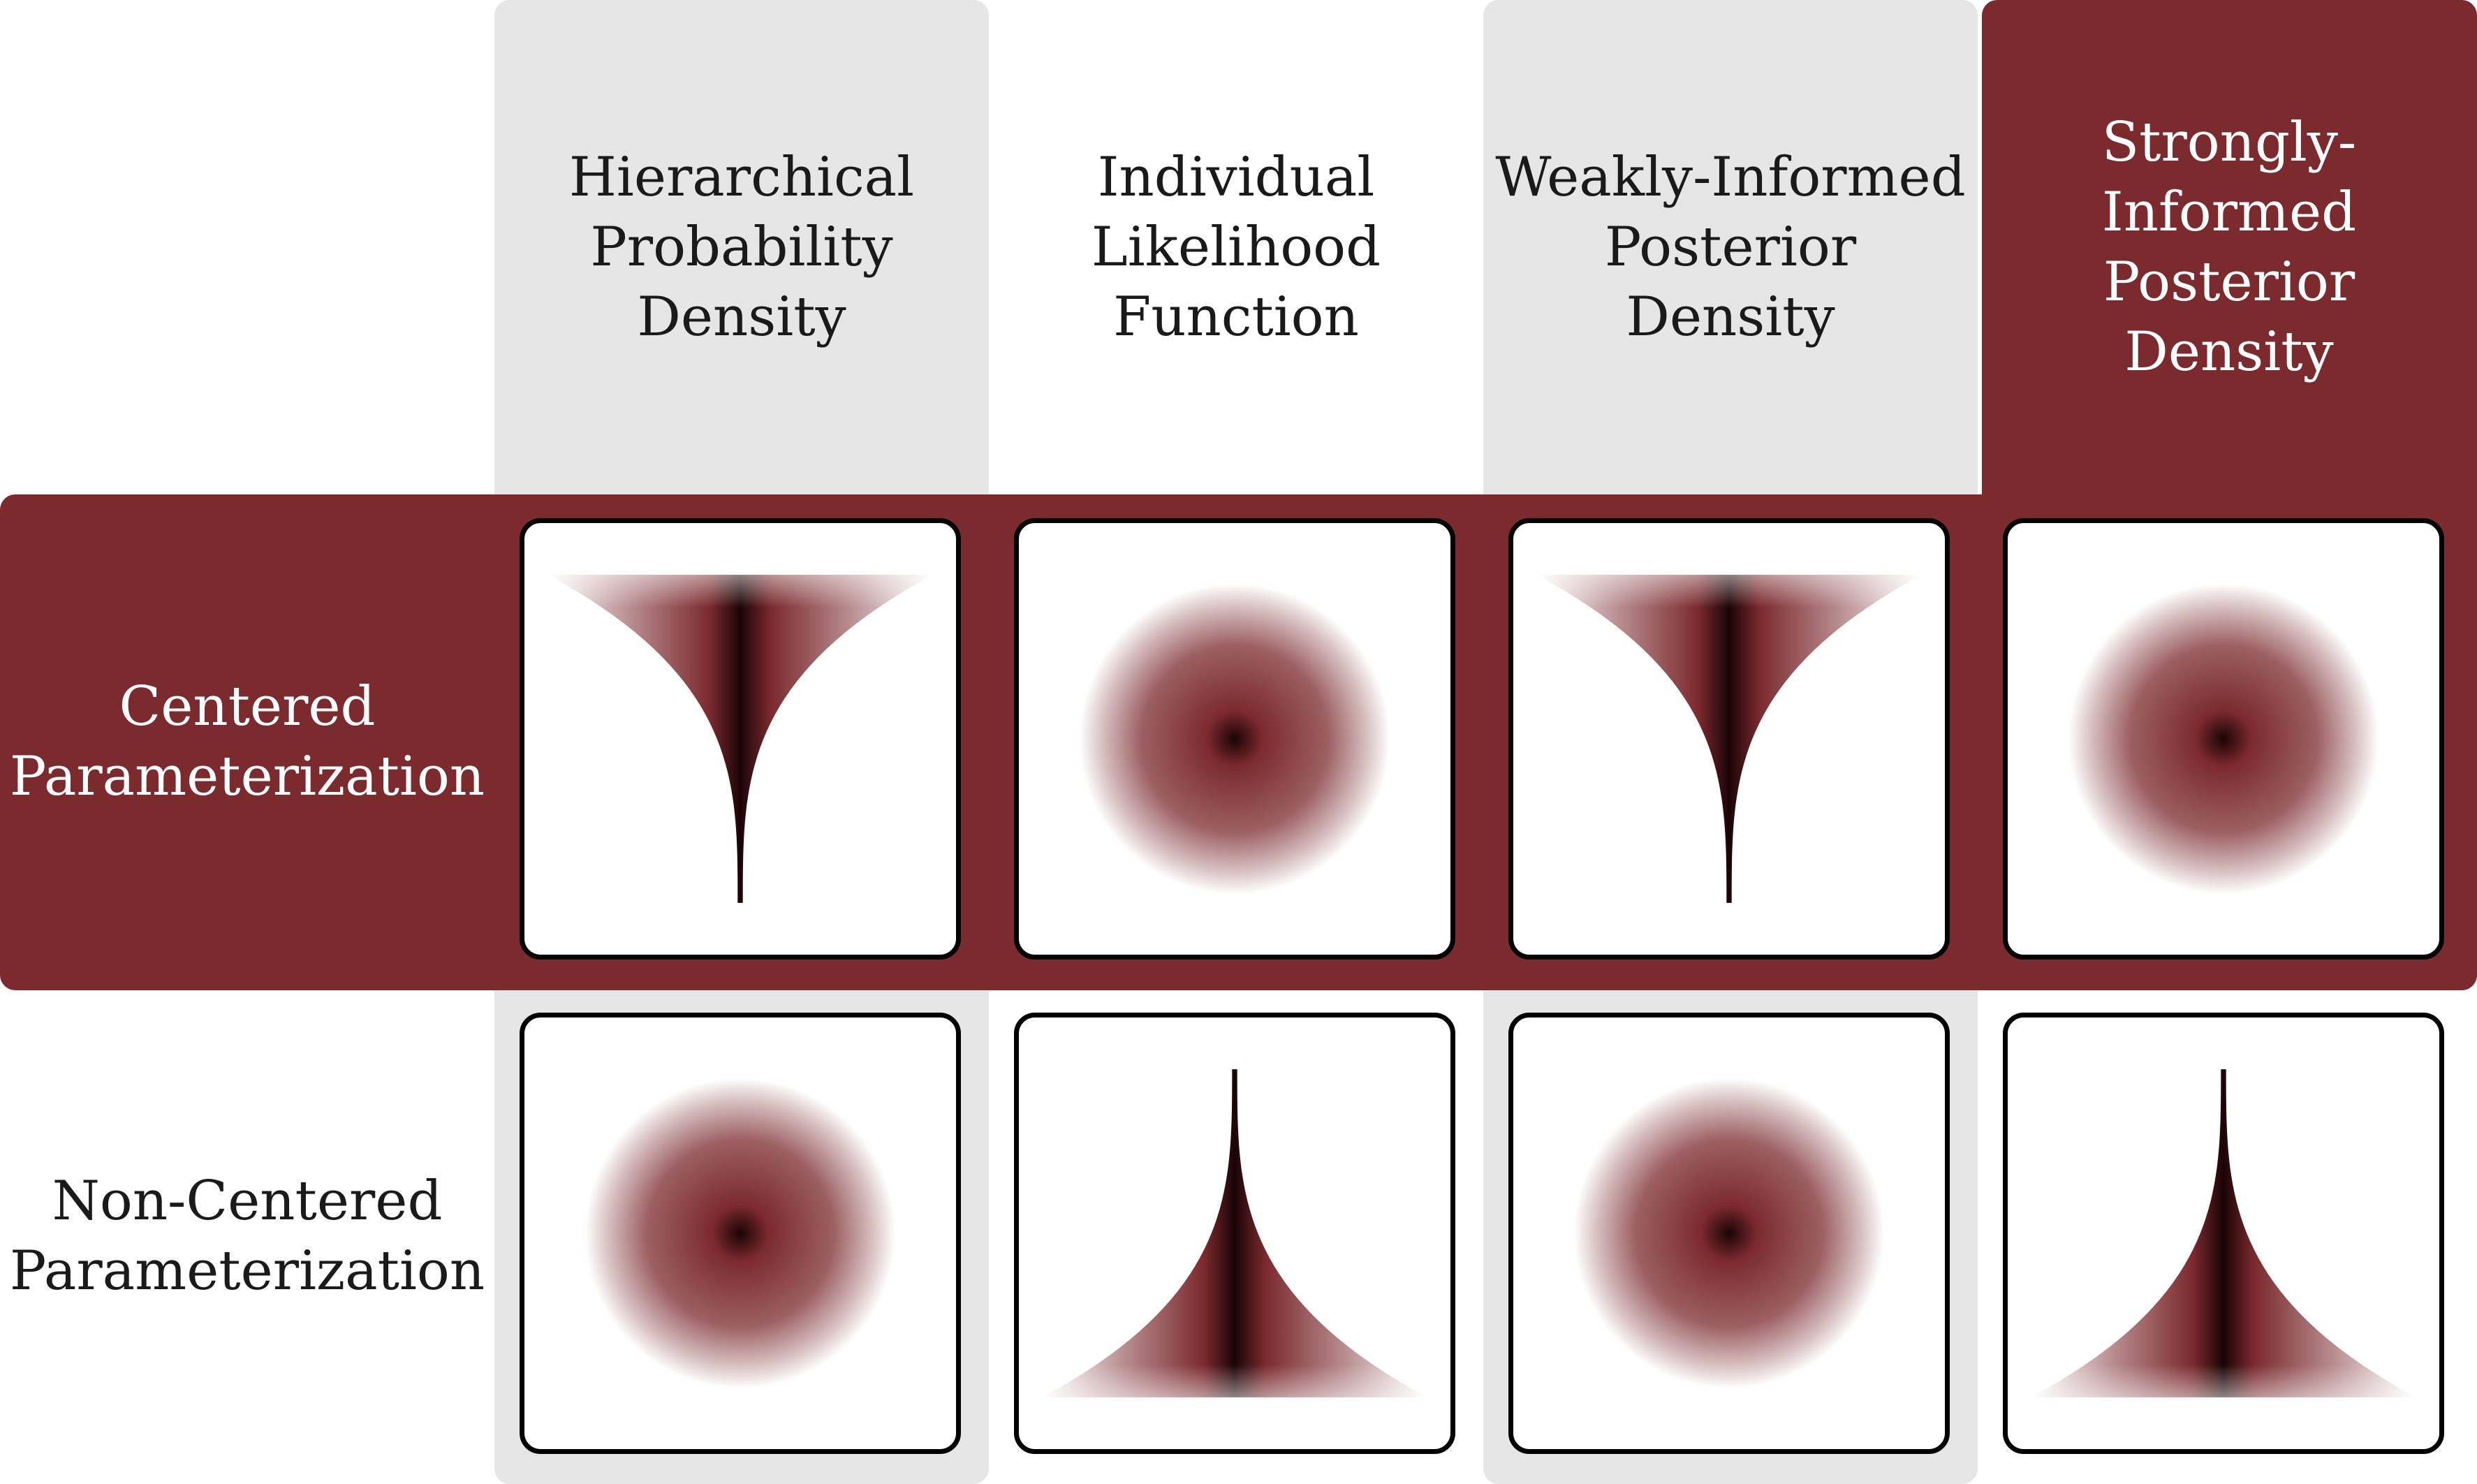 This screenshot has width=2477, height=1484. I want to click on panel-centered-weak-posterior, so click(1729, 739).